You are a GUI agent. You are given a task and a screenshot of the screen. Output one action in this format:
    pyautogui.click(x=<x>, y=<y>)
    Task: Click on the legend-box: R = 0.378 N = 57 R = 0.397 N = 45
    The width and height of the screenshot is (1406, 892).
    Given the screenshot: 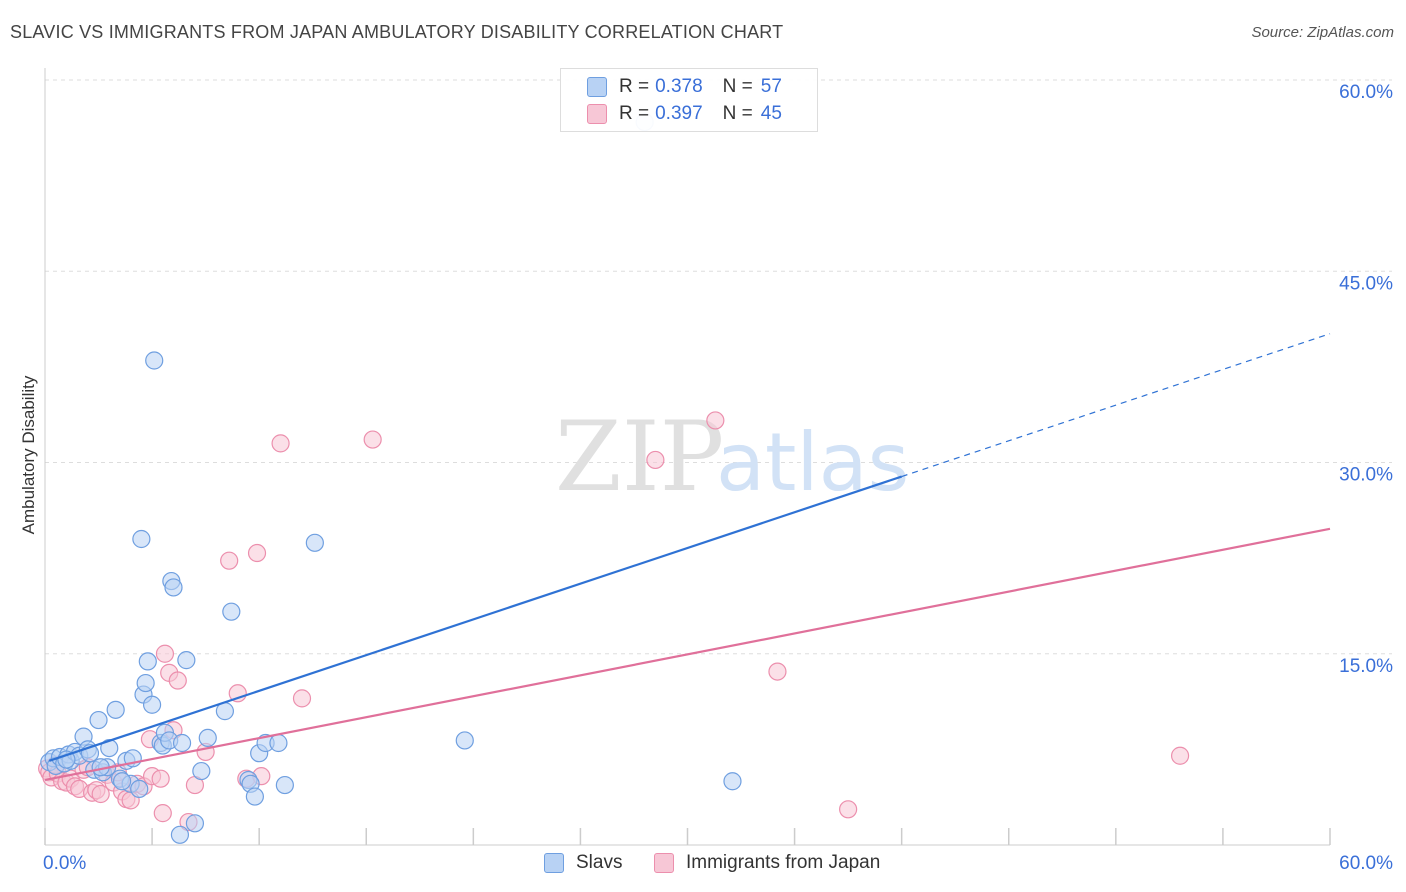 What is the action you would take?
    pyautogui.click(x=689, y=100)
    